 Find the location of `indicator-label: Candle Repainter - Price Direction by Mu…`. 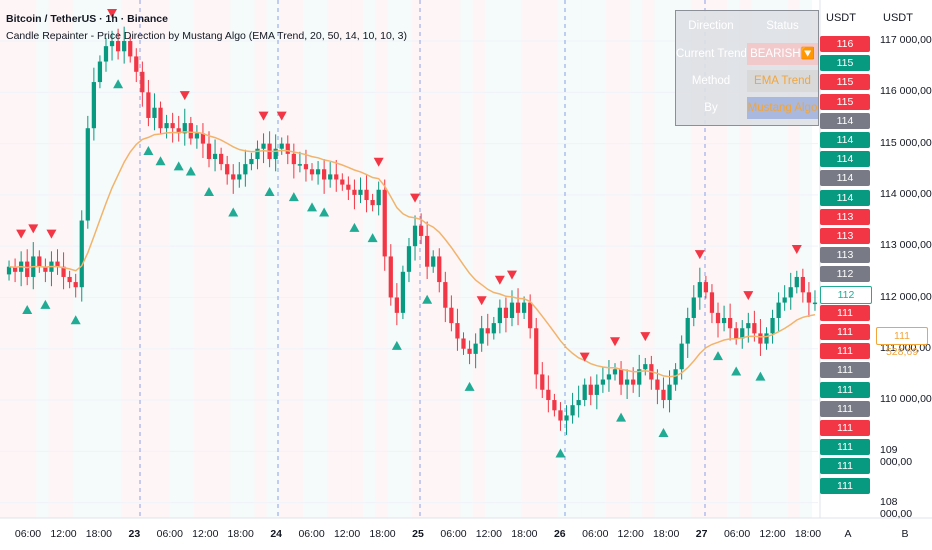

indicator-label: Candle Repainter - Price Direction by Mu… is located at coordinates (206, 36).